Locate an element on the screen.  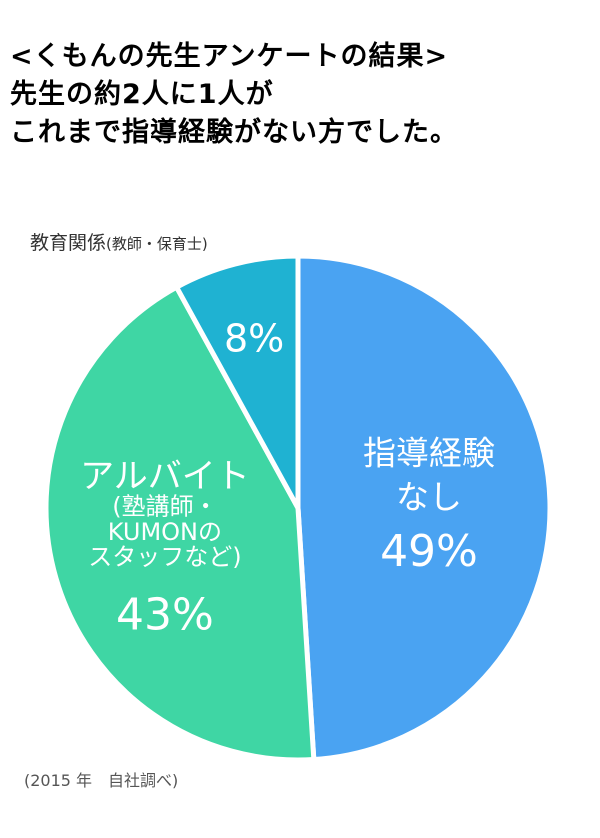
slice-2-value-label: 43% is located at coordinates (165, 615).